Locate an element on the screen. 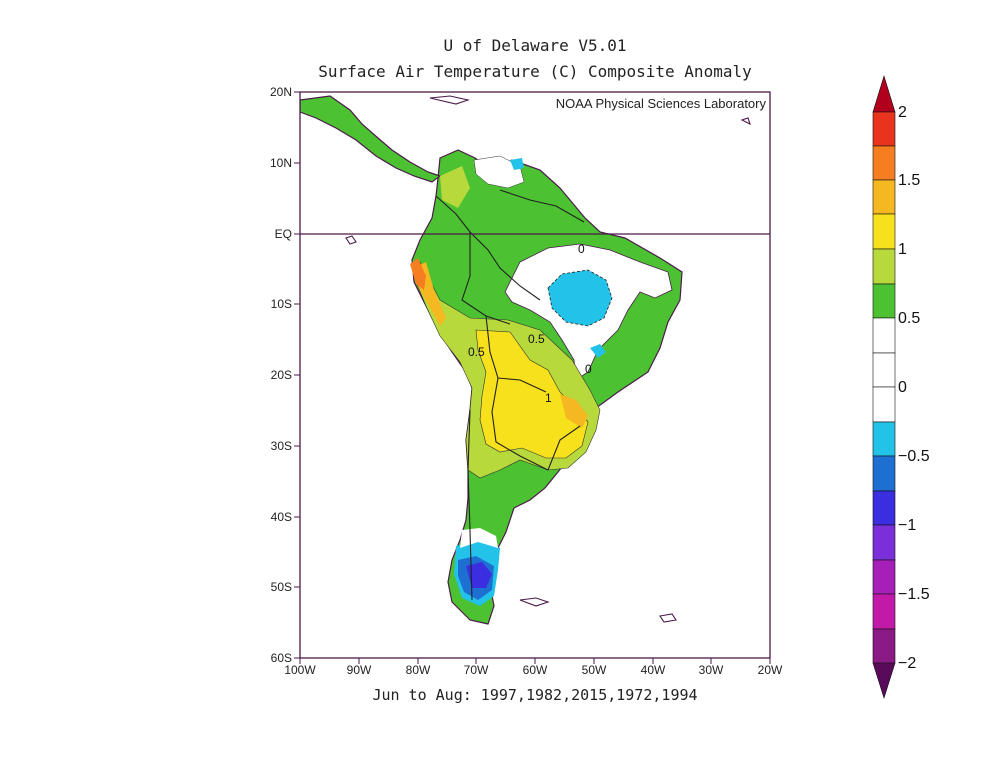 Image resolution: width=1000 pixels, height=775 pixels. x-tick-label: 90W is located at coordinates (359, 670).